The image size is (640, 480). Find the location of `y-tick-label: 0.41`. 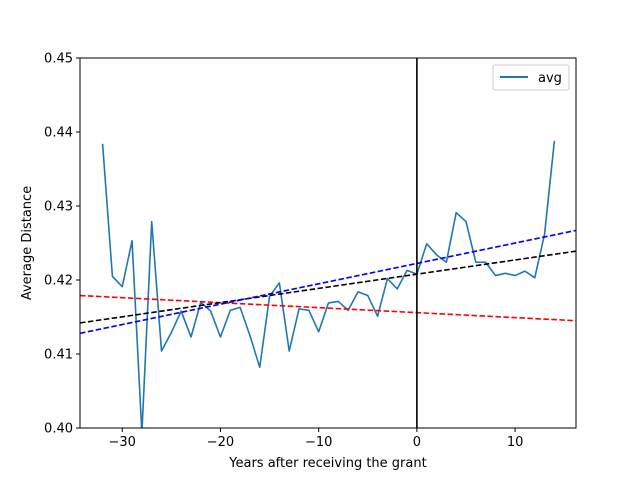

y-tick-label: 0.41 is located at coordinates (58, 355).